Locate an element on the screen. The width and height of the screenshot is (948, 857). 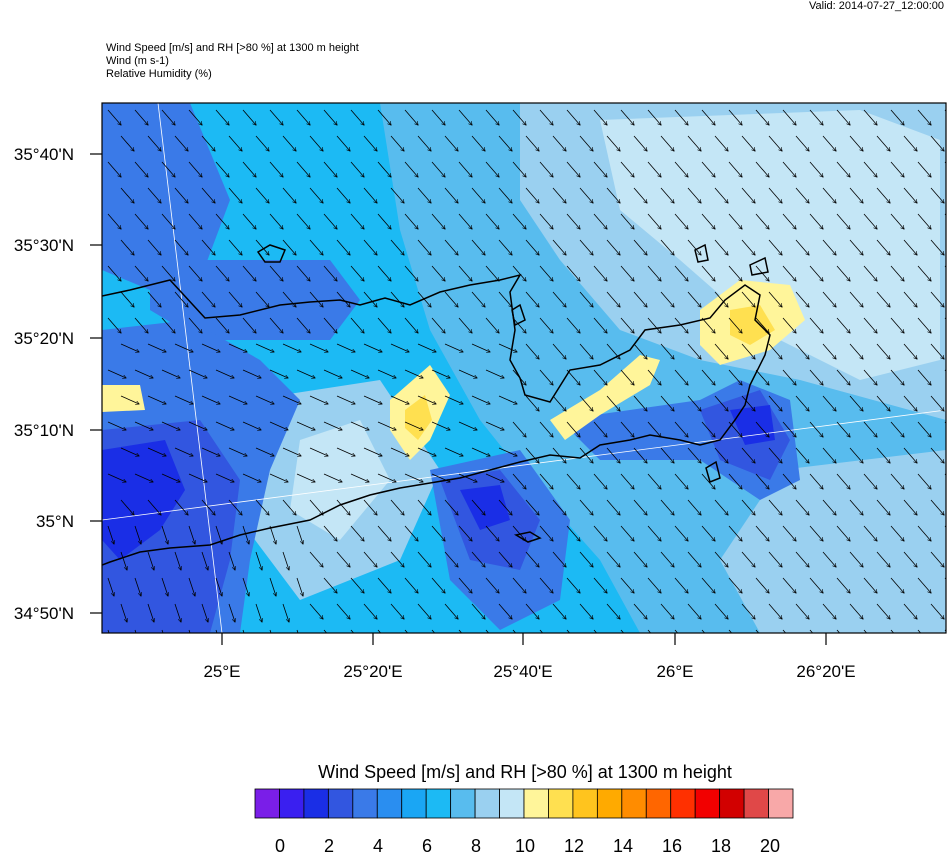
colorbar-label: 18 is located at coordinates (721, 846).